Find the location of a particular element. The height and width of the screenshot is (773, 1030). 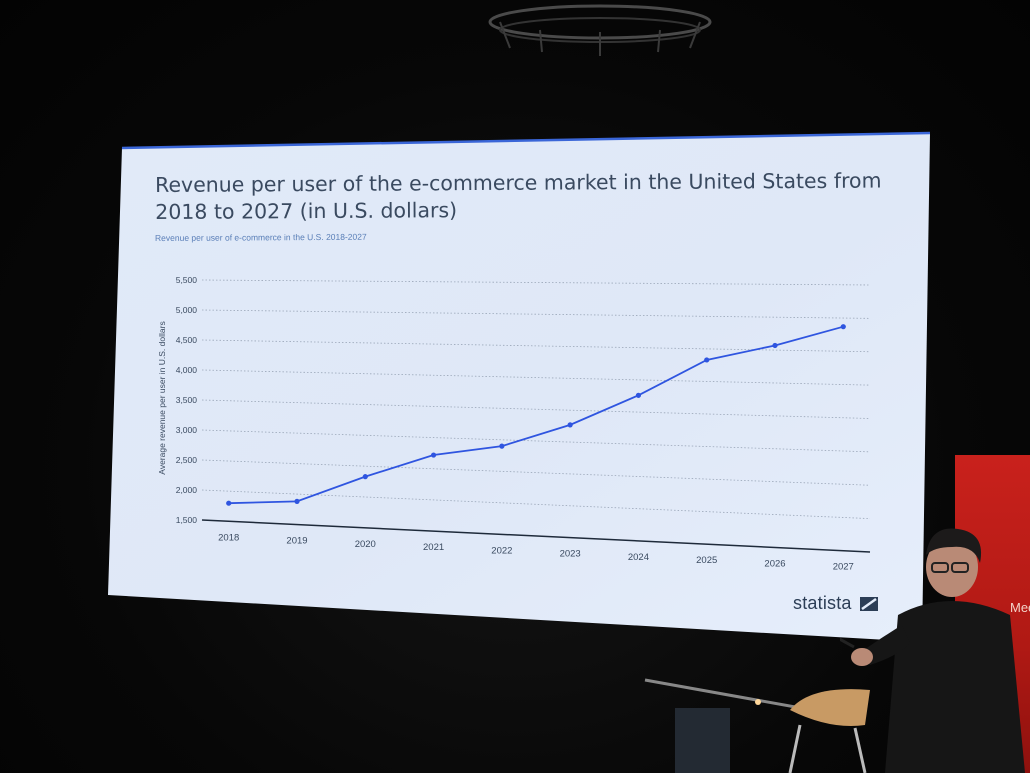

series-revenue-per-user is located at coordinates (536, 415).